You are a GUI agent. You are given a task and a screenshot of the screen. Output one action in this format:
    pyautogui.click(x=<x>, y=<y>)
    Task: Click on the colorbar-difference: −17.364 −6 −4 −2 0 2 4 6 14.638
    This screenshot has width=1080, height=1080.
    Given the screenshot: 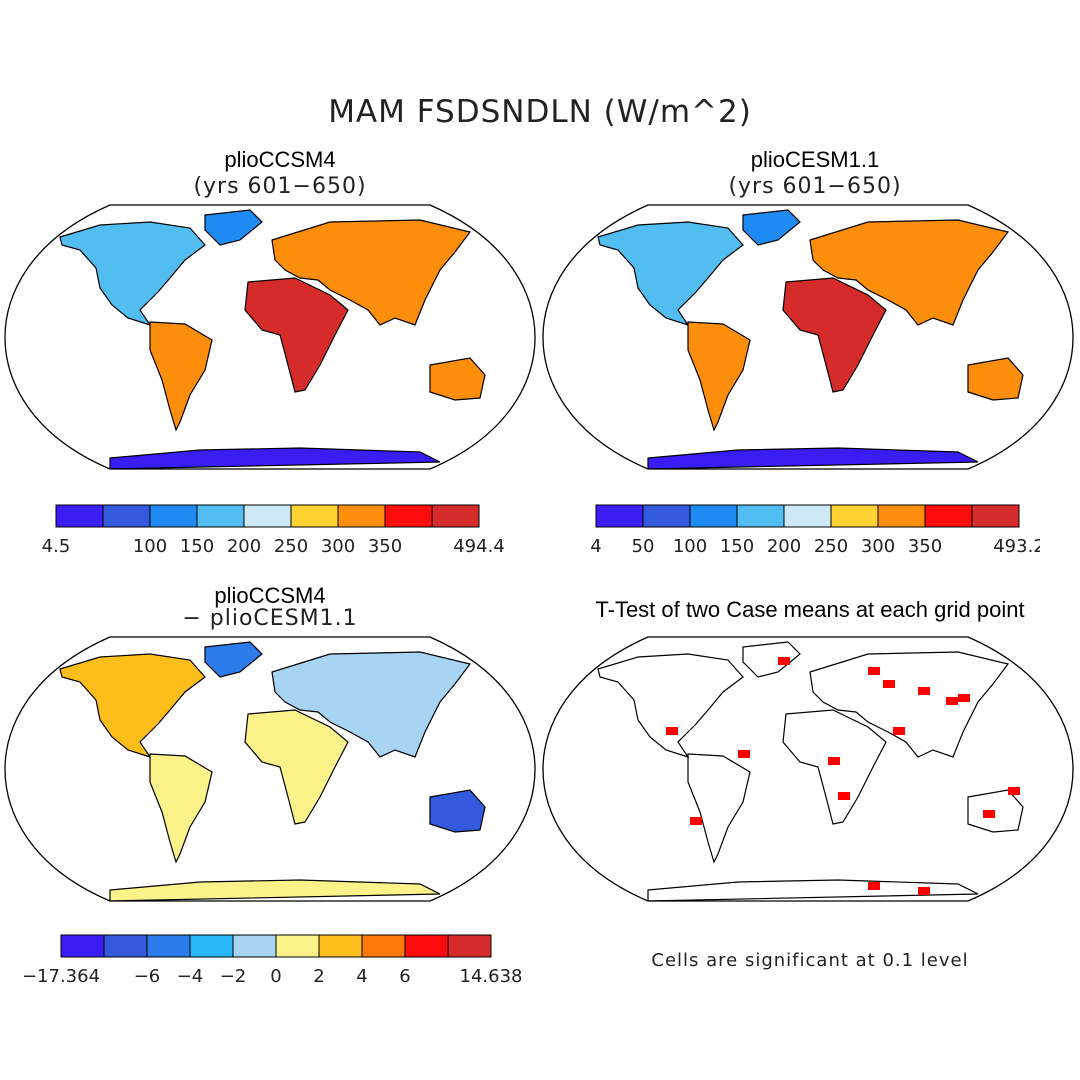 What is the action you would take?
    pyautogui.click(x=272, y=960)
    